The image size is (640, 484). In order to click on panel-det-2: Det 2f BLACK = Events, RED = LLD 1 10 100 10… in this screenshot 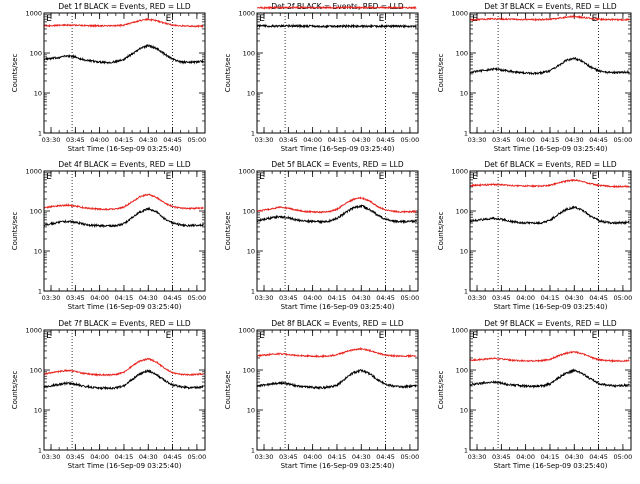, I will do `click(321, 77)`.